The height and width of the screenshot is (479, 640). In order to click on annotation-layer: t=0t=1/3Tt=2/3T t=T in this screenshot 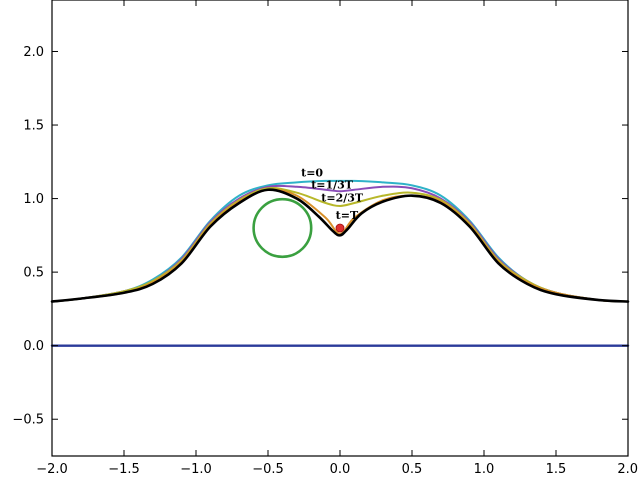, I will do `click(332, 195)`.